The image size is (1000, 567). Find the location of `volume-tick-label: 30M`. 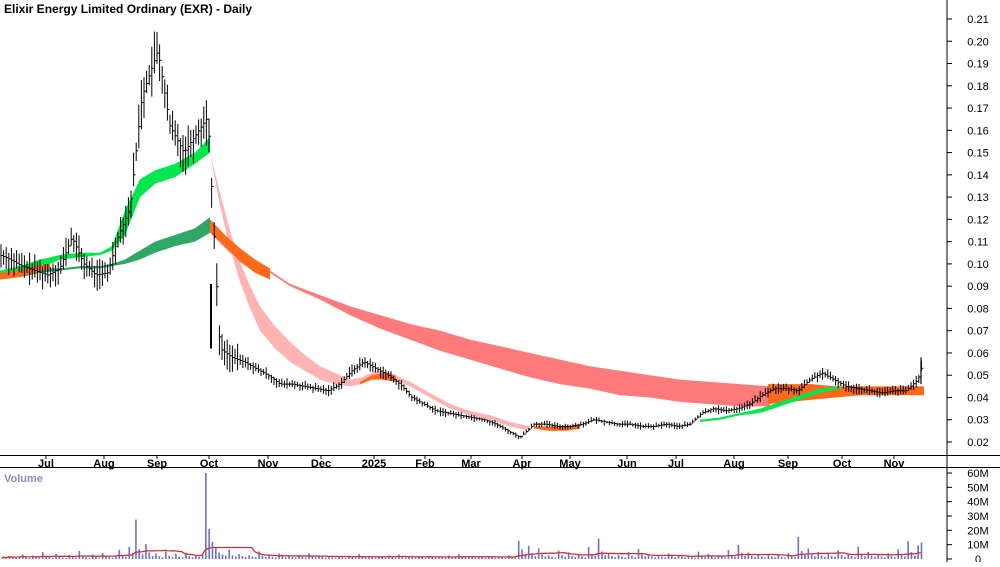

volume-tick-label: 30M is located at coordinates (977, 517).